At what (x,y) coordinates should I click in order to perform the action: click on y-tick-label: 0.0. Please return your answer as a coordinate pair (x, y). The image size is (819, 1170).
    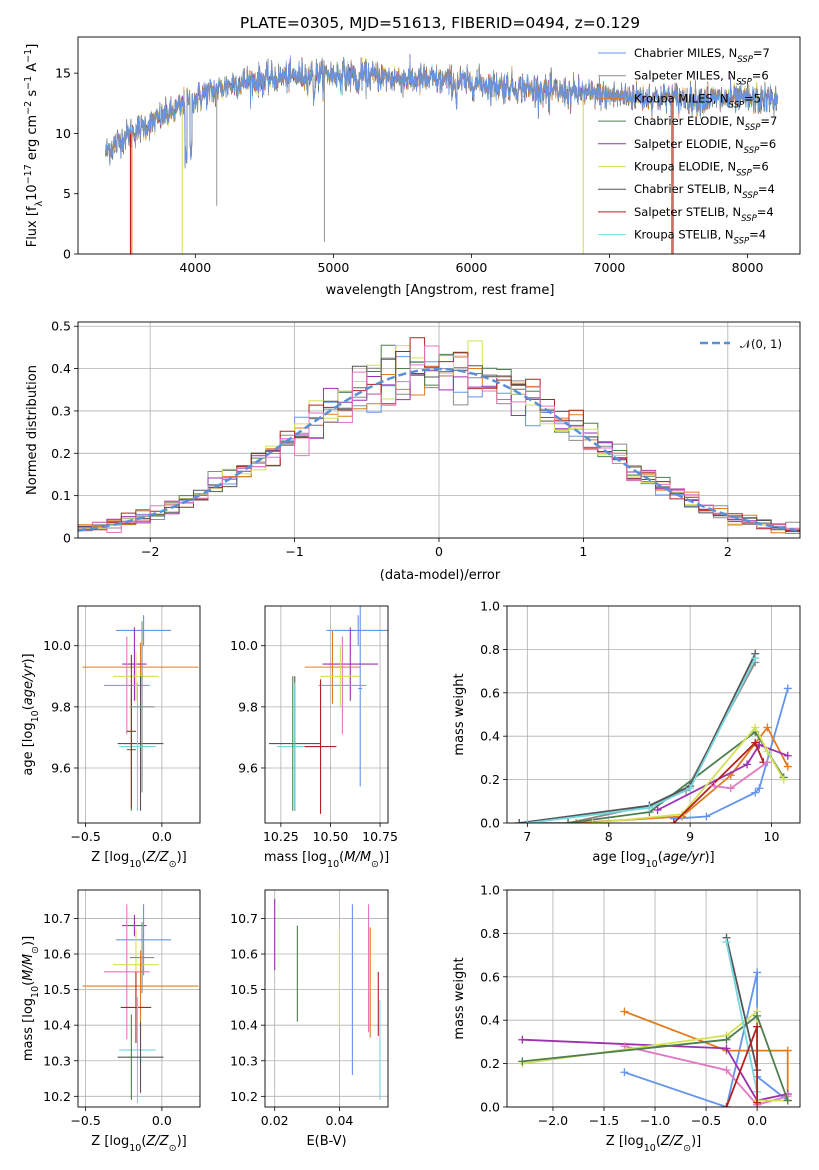
    Looking at the image, I should click on (490, 823).